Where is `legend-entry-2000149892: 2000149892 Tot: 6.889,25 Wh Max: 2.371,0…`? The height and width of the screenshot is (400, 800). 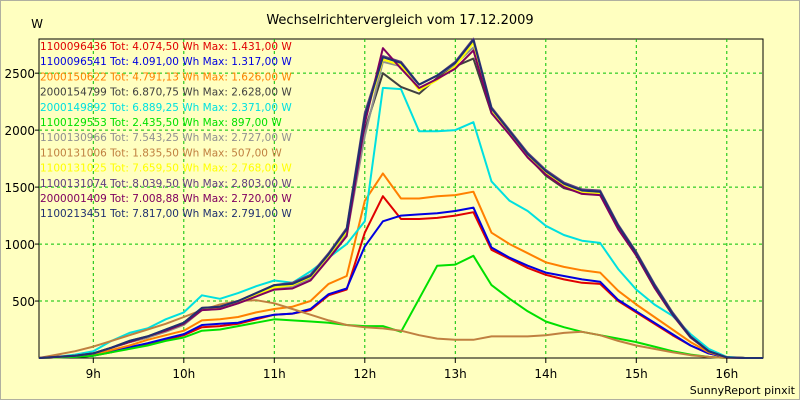 legend-entry-2000149892: 2000149892 Tot: 6.889,25 Wh Max: 2.371,0… is located at coordinates (166, 108).